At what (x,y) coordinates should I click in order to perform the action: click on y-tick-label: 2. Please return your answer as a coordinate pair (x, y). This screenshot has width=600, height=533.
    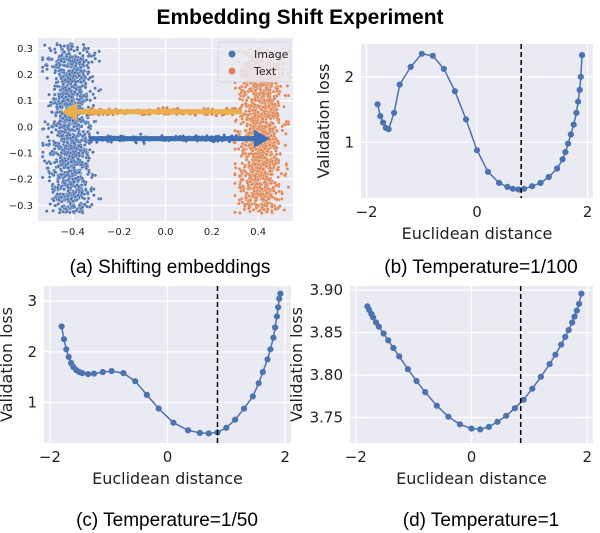
    Looking at the image, I should click on (32, 352).